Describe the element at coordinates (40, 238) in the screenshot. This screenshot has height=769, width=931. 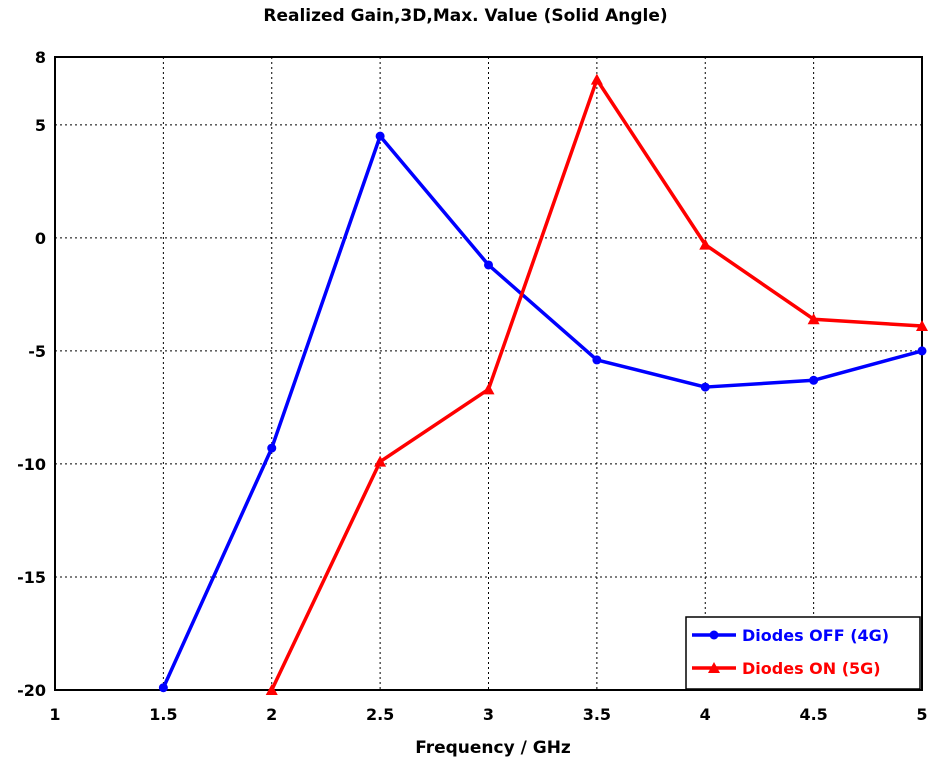
I see `y-tick-label: 0` at that location.